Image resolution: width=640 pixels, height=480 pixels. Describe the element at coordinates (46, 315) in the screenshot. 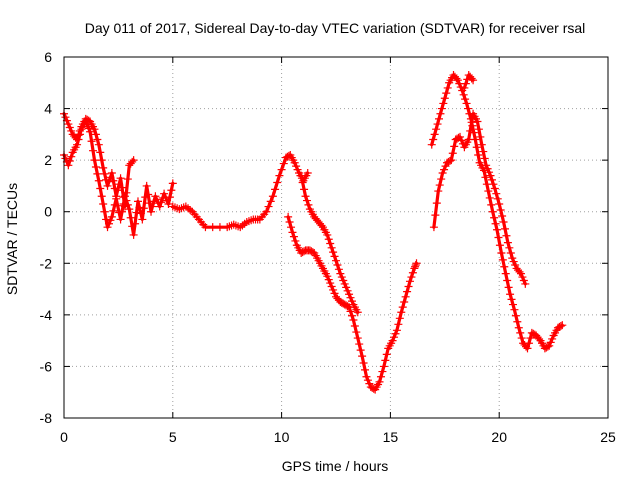

I see `y-tick-label: -4` at that location.